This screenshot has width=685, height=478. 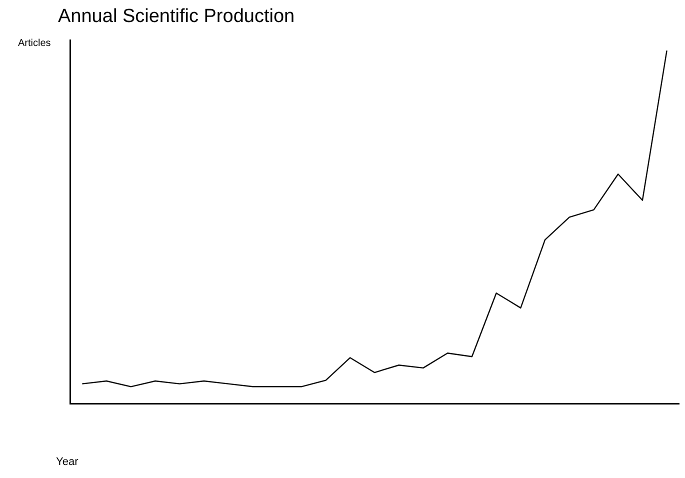 I want to click on y-axis-title: Articles, so click(x=34, y=43).